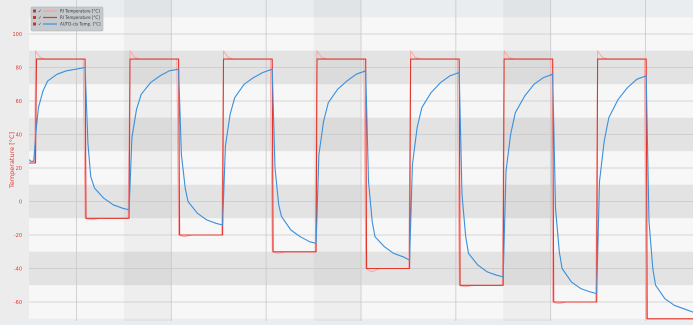 This screenshot has height=325, width=693. Describe the element at coordinates (18, 270) in the screenshot. I see `y-tick-label: -40` at that location.